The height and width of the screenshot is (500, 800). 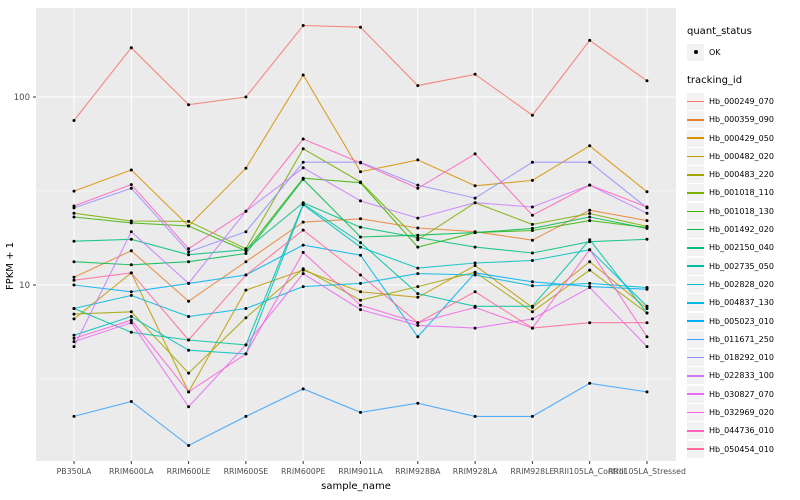 What do you see at coordinates (360, 471) in the screenshot?
I see `x-tick-label: RRIM901LA` at bounding box center [360, 471].